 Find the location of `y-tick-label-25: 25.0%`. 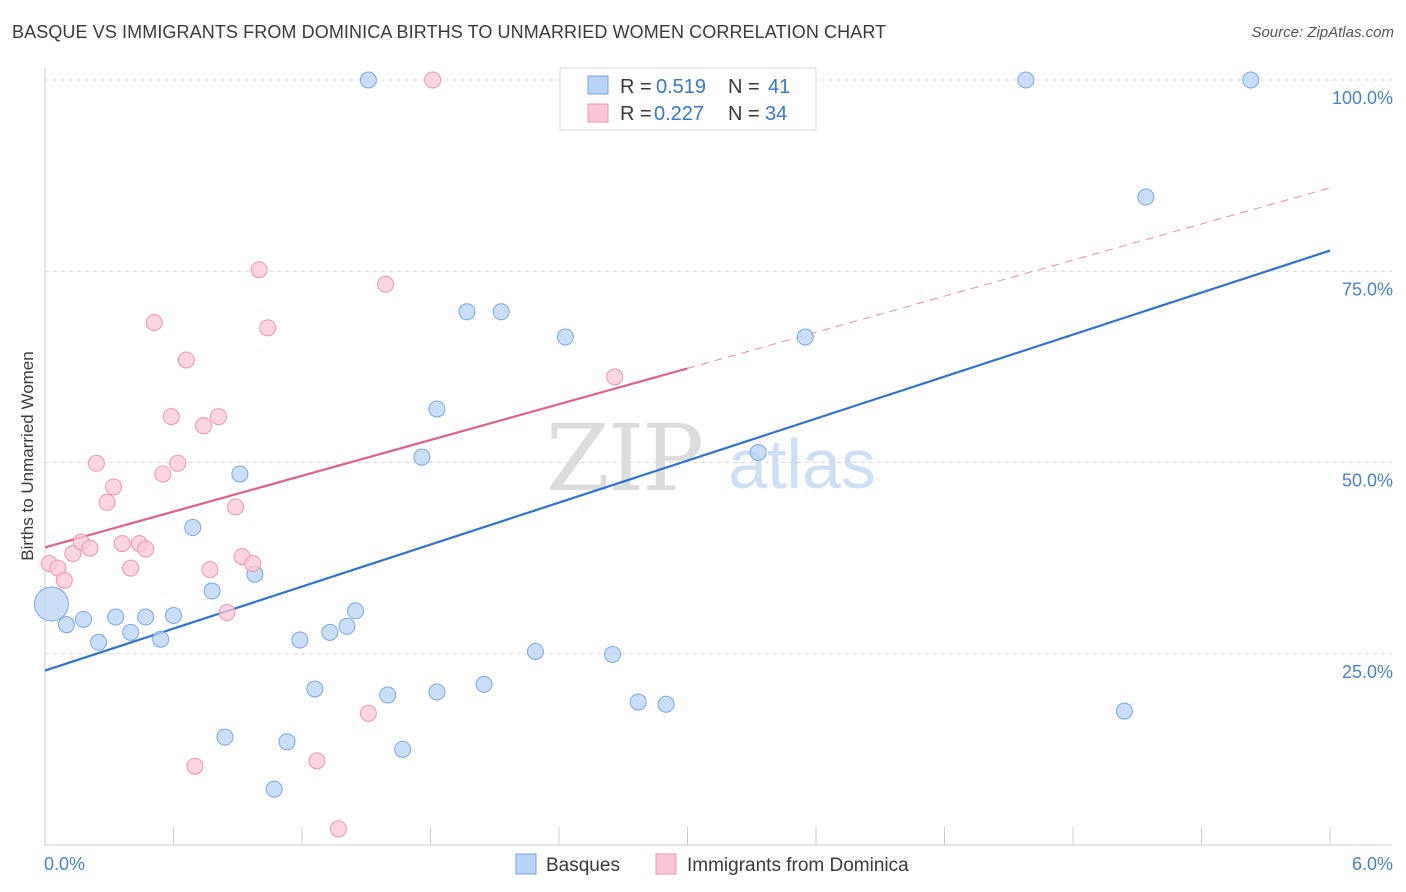

y-tick-label-25: 25.0% is located at coordinates (1367, 672).